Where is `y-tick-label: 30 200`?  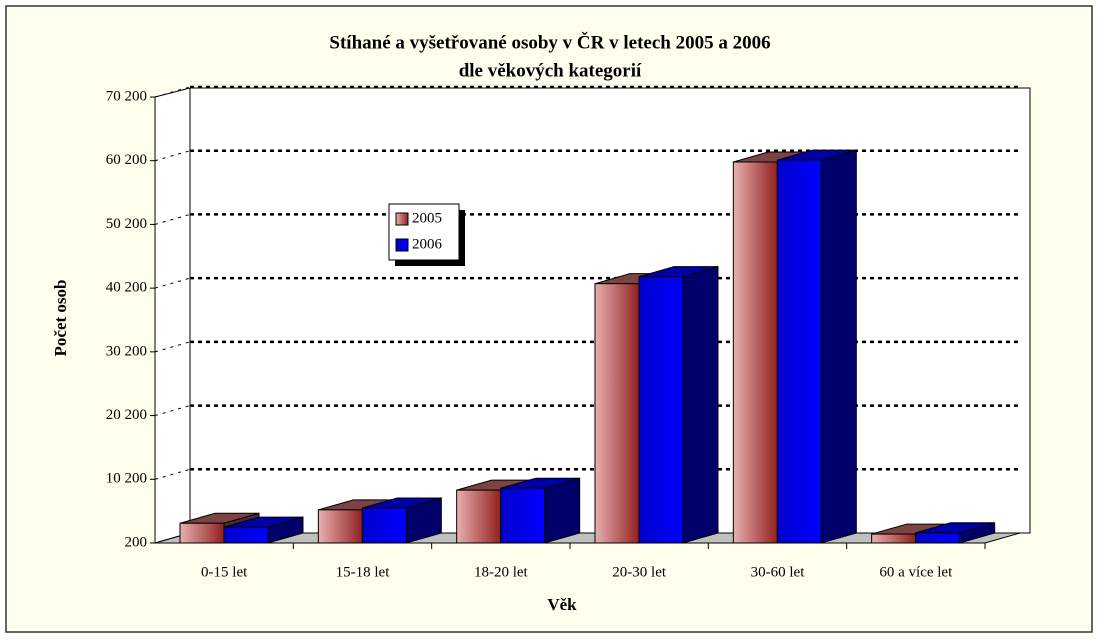
y-tick-label: 30 200 is located at coordinates (126, 351).